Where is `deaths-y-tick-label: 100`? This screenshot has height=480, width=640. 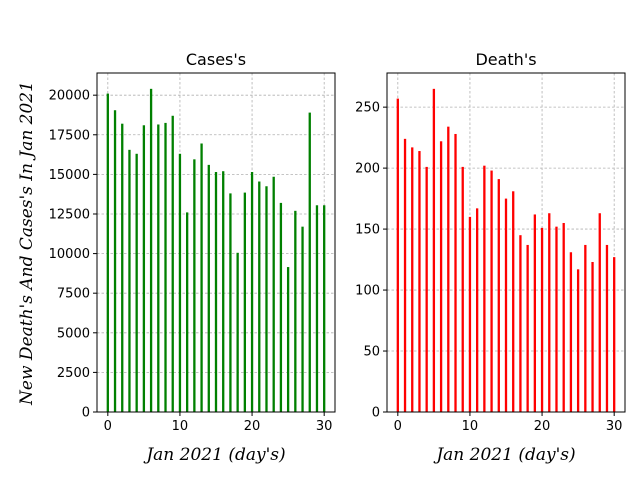
deaths-y-tick-label: 100 is located at coordinates (367, 291).